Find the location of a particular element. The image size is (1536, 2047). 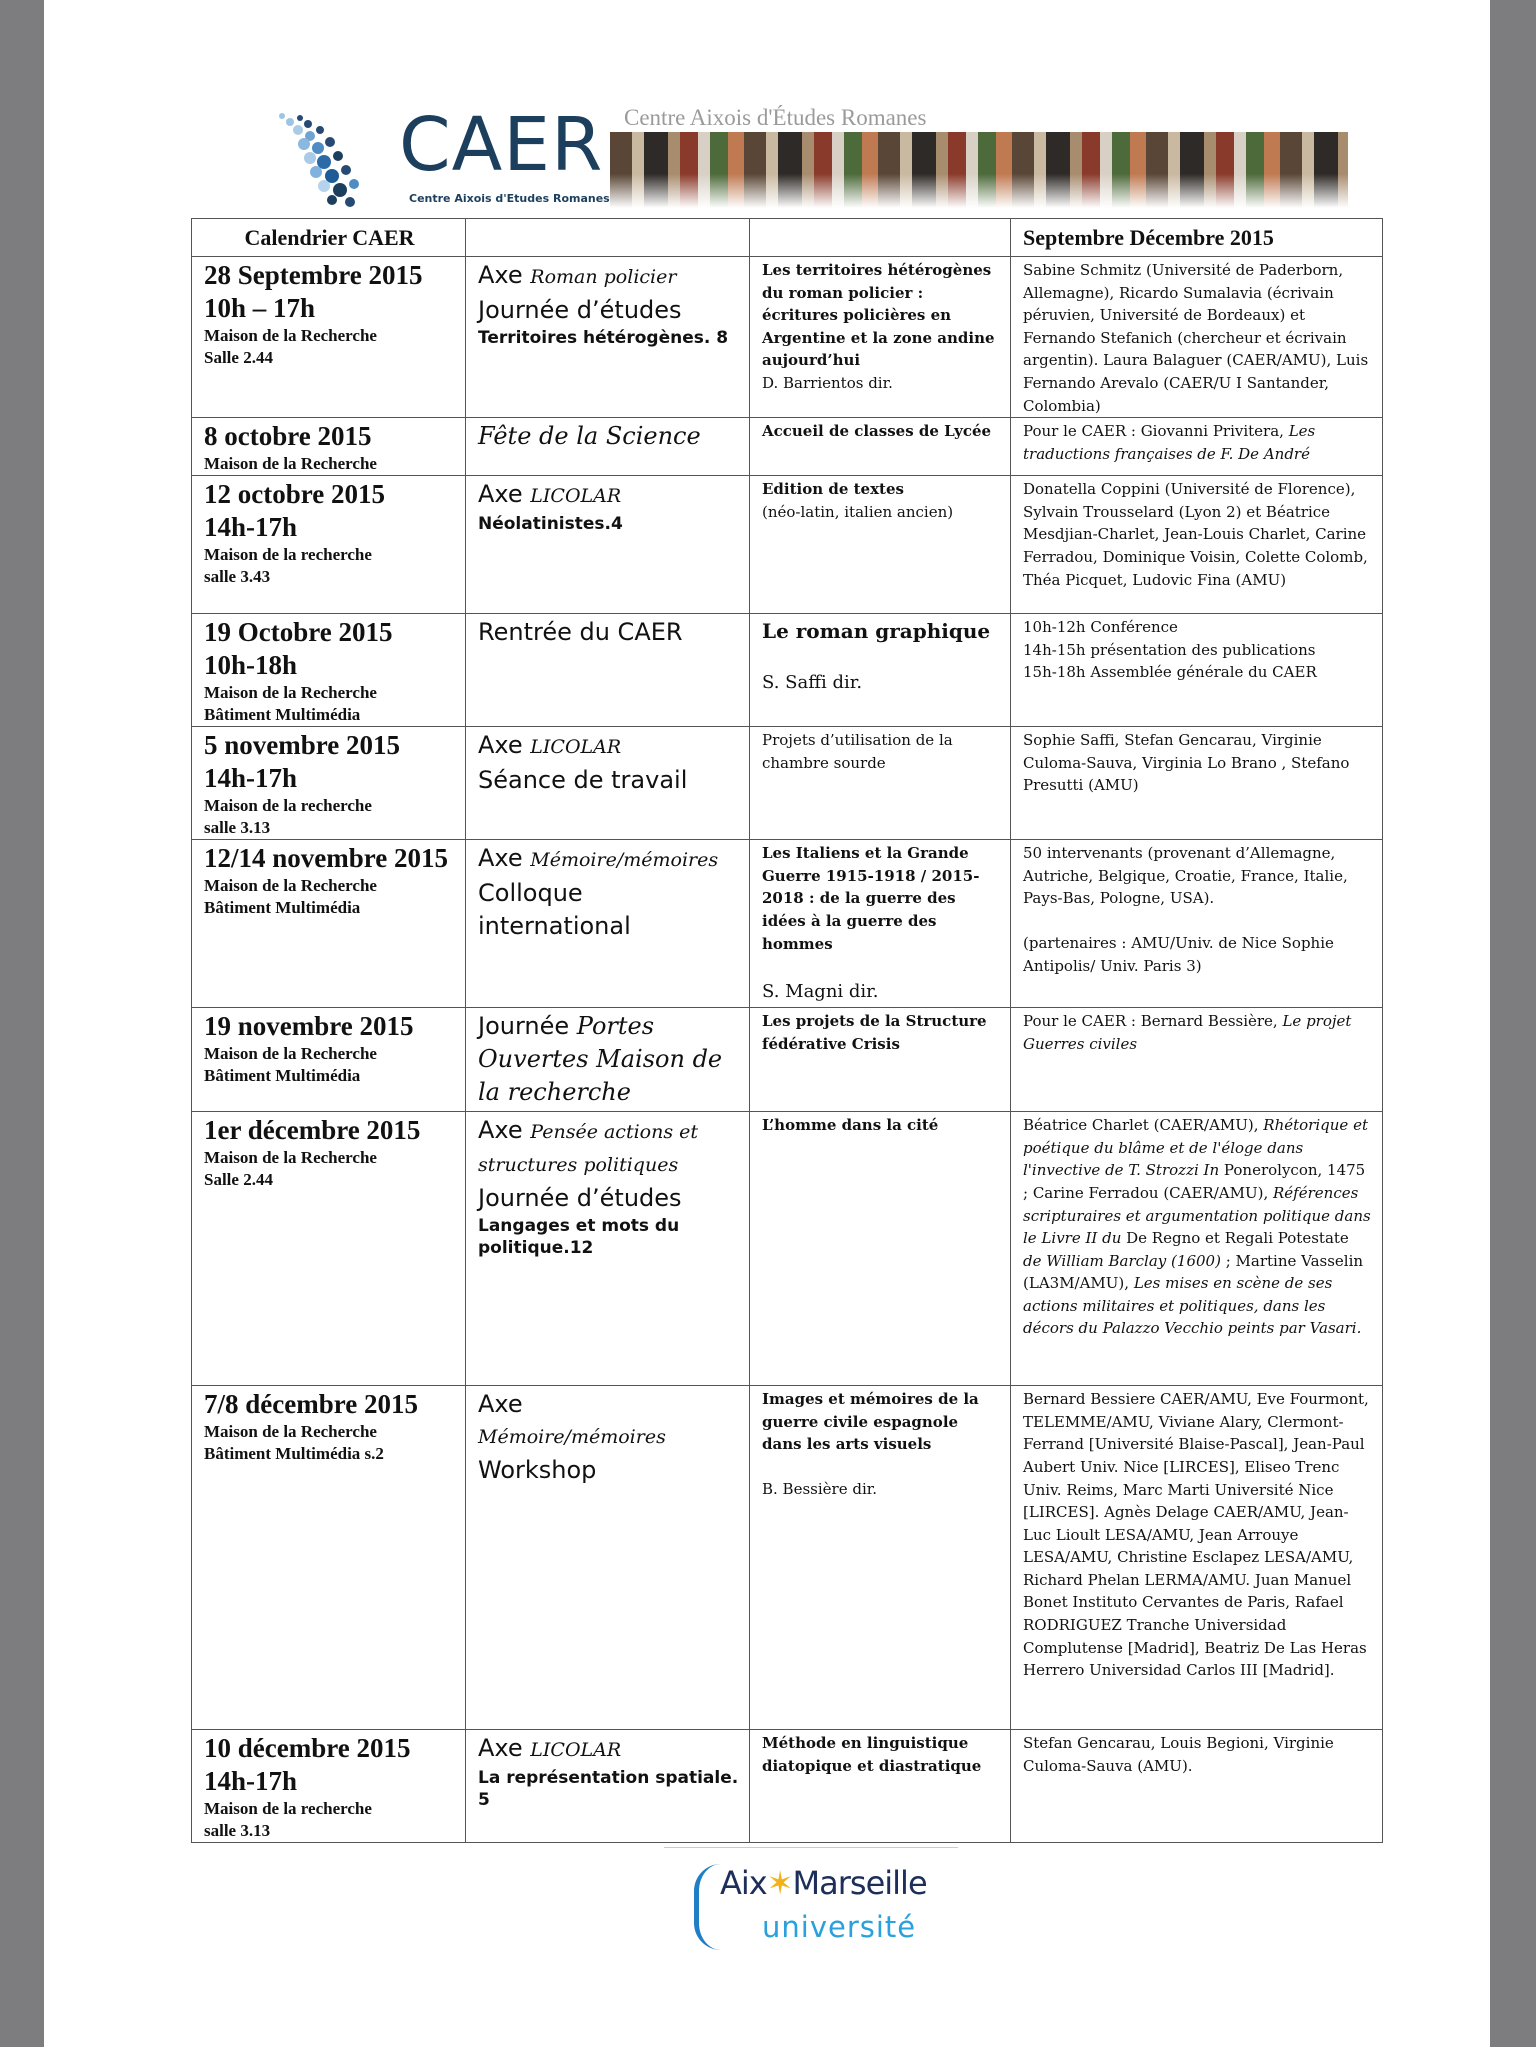

text-span: 12/14 novembre 2015 is located at coordinates (326, 858).